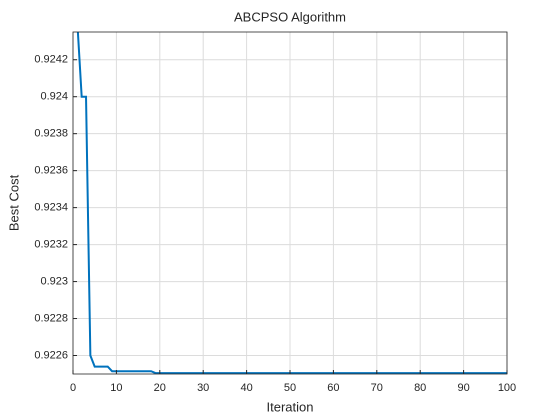  Describe the element at coordinates (51, 318) in the screenshot. I see `y-tick-label: 0.9228` at that location.